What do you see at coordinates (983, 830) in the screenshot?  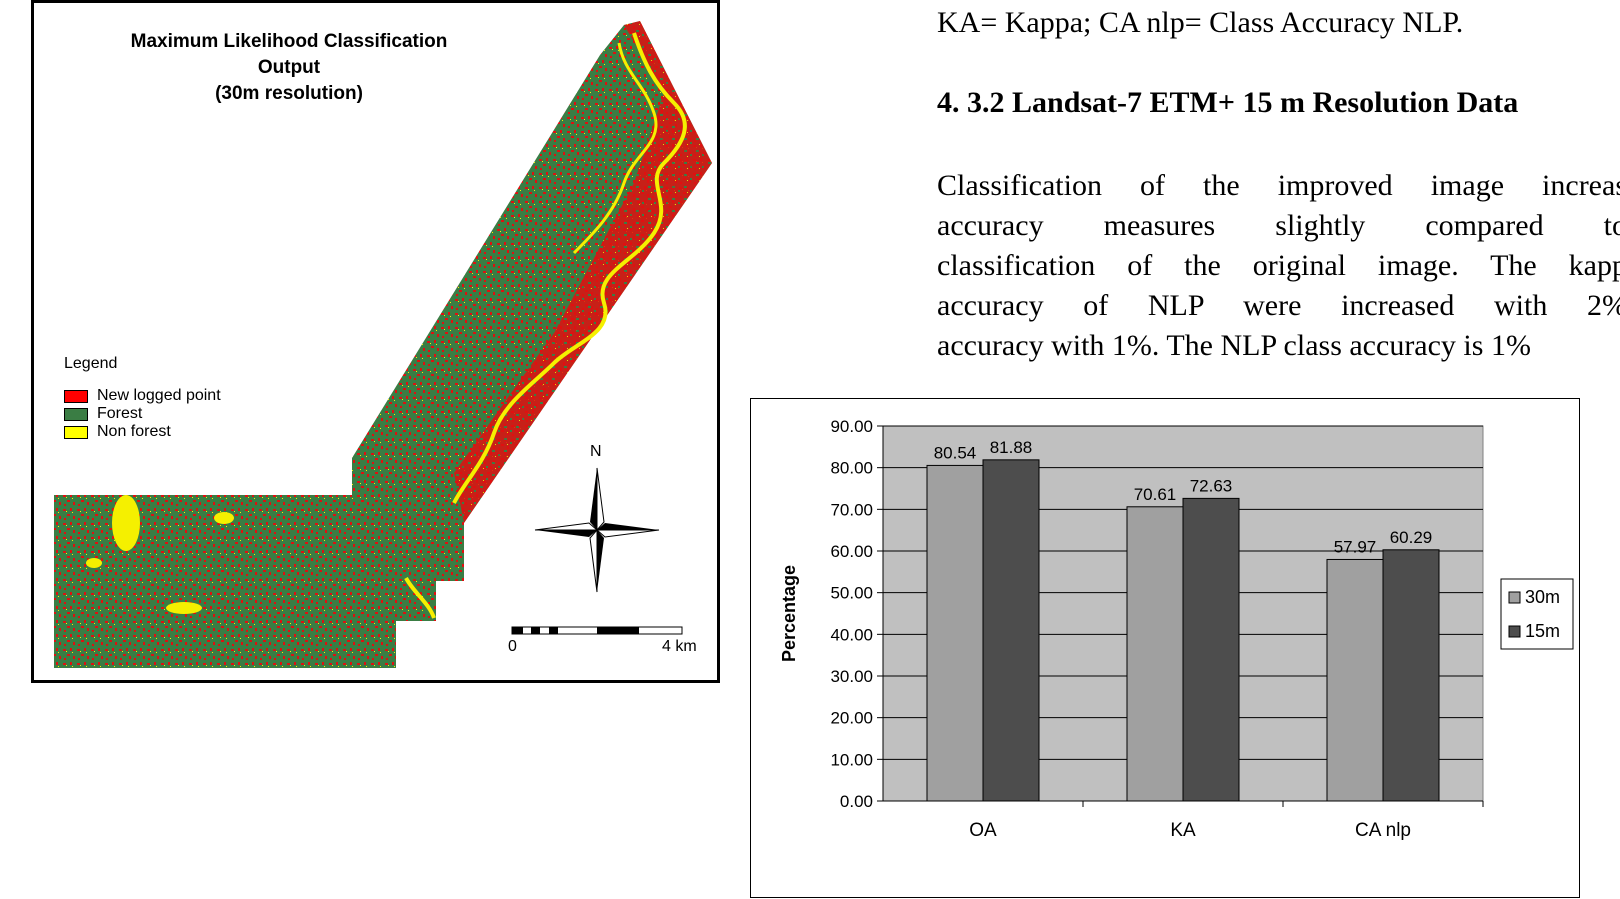 I see `x-tick-label: OA` at bounding box center [983, 830].